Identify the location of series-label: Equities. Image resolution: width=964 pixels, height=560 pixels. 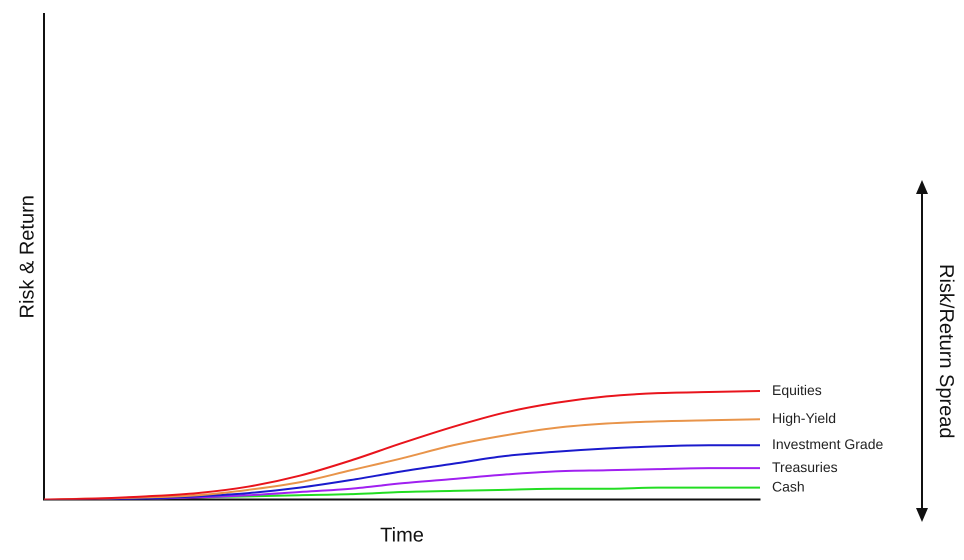
(797, 390).